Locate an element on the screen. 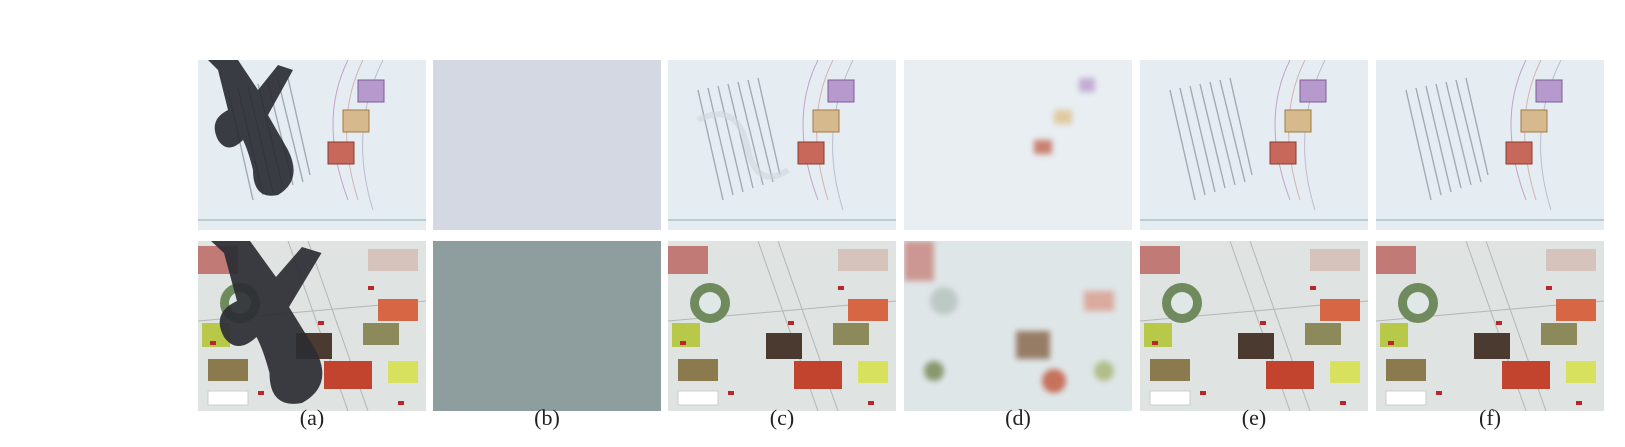 This screenshot has height=447, width=1625. subfigure-label-b: (b) is located at coordinates (547, 417).